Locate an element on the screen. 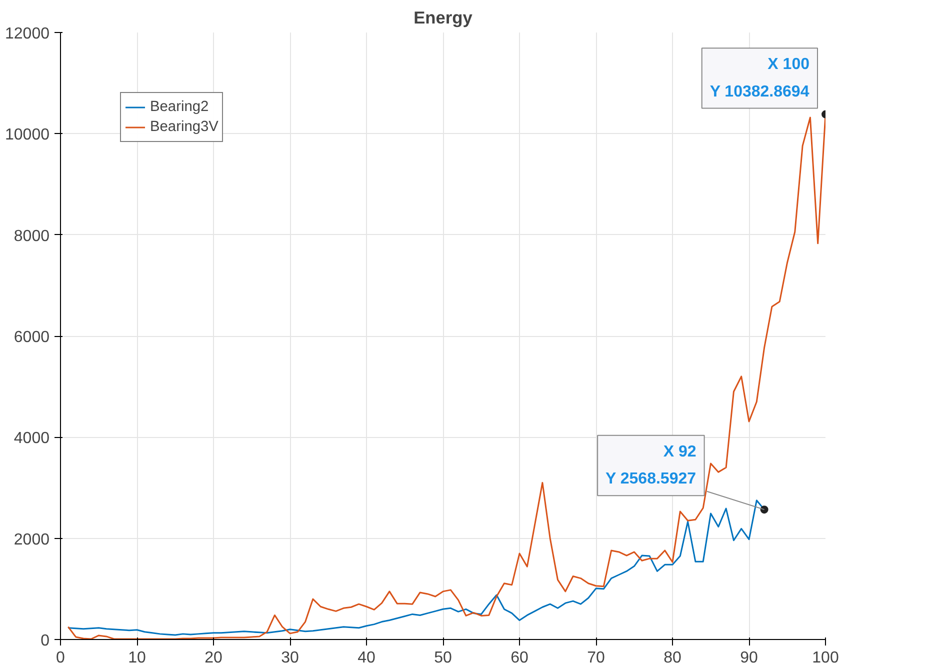 The width and height of the screenshot is (927, 672). x-tick-label: 10 is located at coordinates (137, 658).